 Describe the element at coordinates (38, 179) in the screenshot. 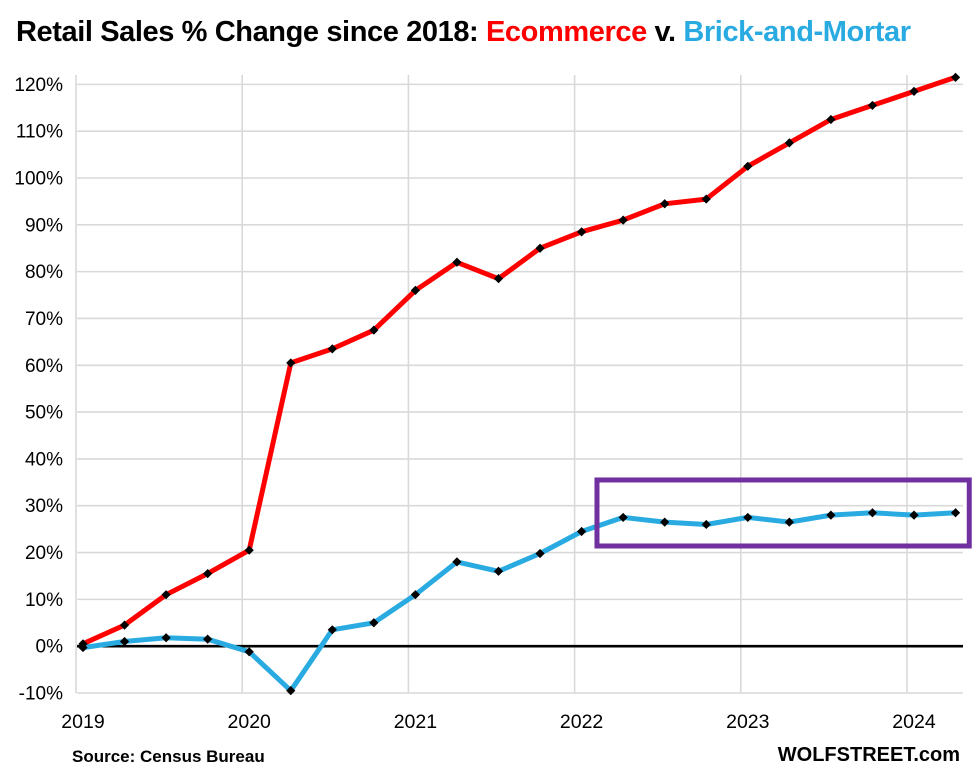

I see `y-axis-tick-label: 100%` at that location.